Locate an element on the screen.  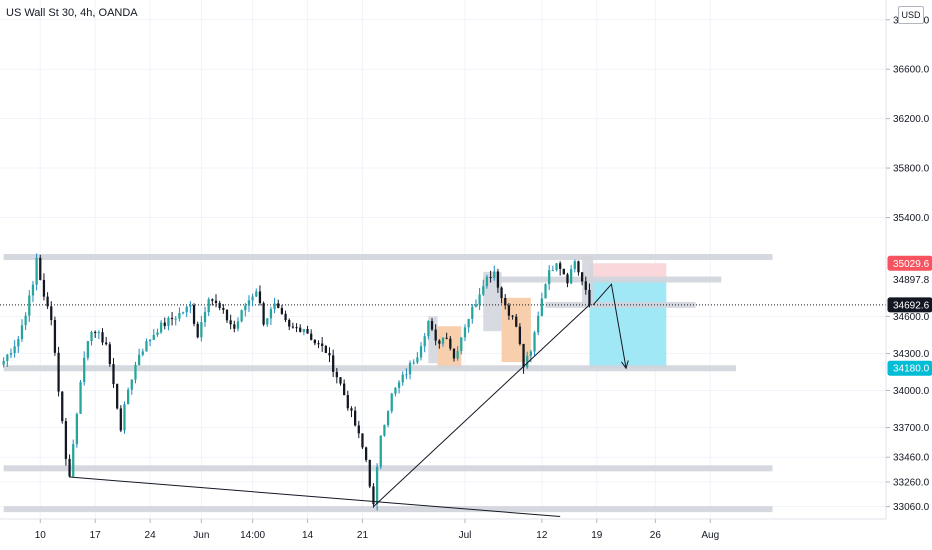
price-tick-label: 33060.0 is located at coordinates (911, 507).